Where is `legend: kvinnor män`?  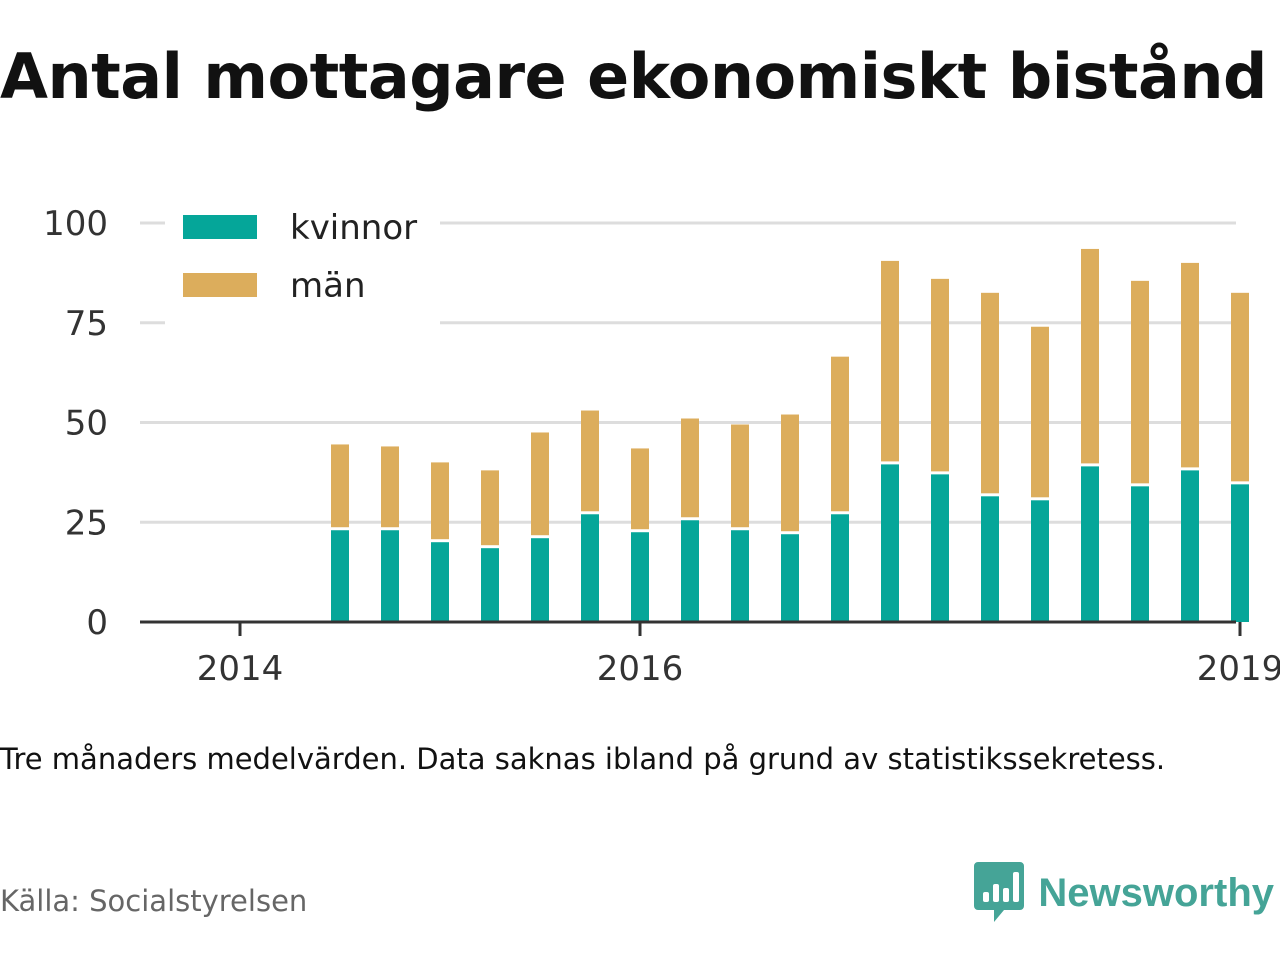
legend: kvinnor män is located at coordinates (302, 267).